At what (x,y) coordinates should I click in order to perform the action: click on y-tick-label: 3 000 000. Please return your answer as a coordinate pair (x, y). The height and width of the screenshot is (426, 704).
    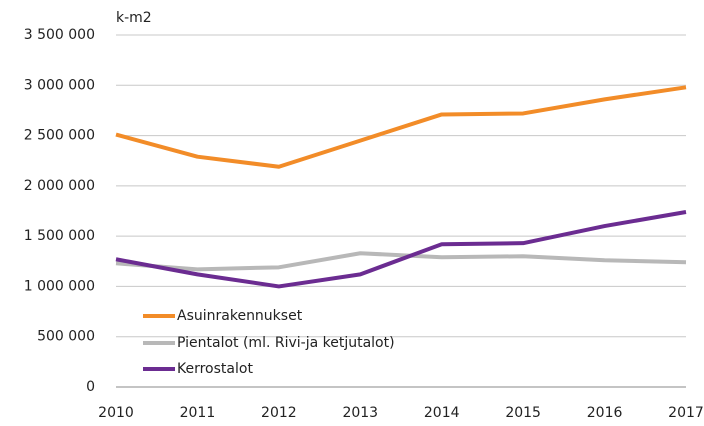
    Looking at the image, I should click on (59, 85).